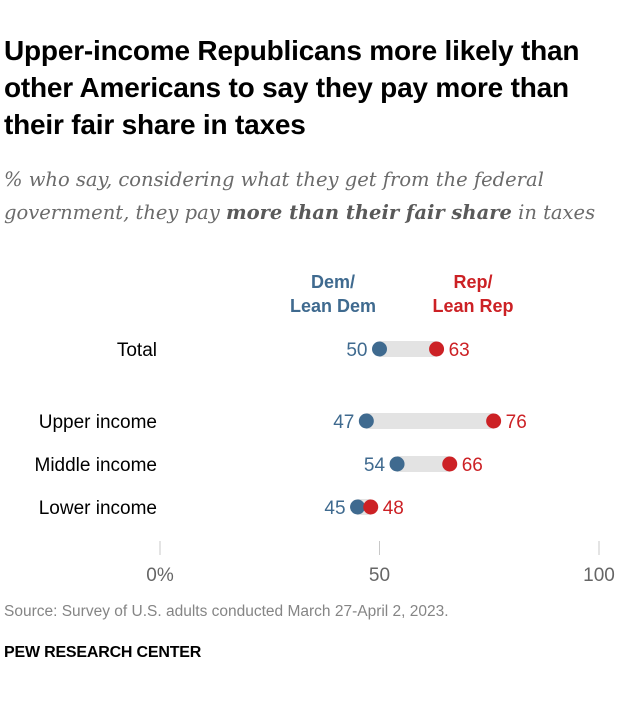 The image size is (620, 708). I want to click on rep-value-0: 63, so click(459, 350).